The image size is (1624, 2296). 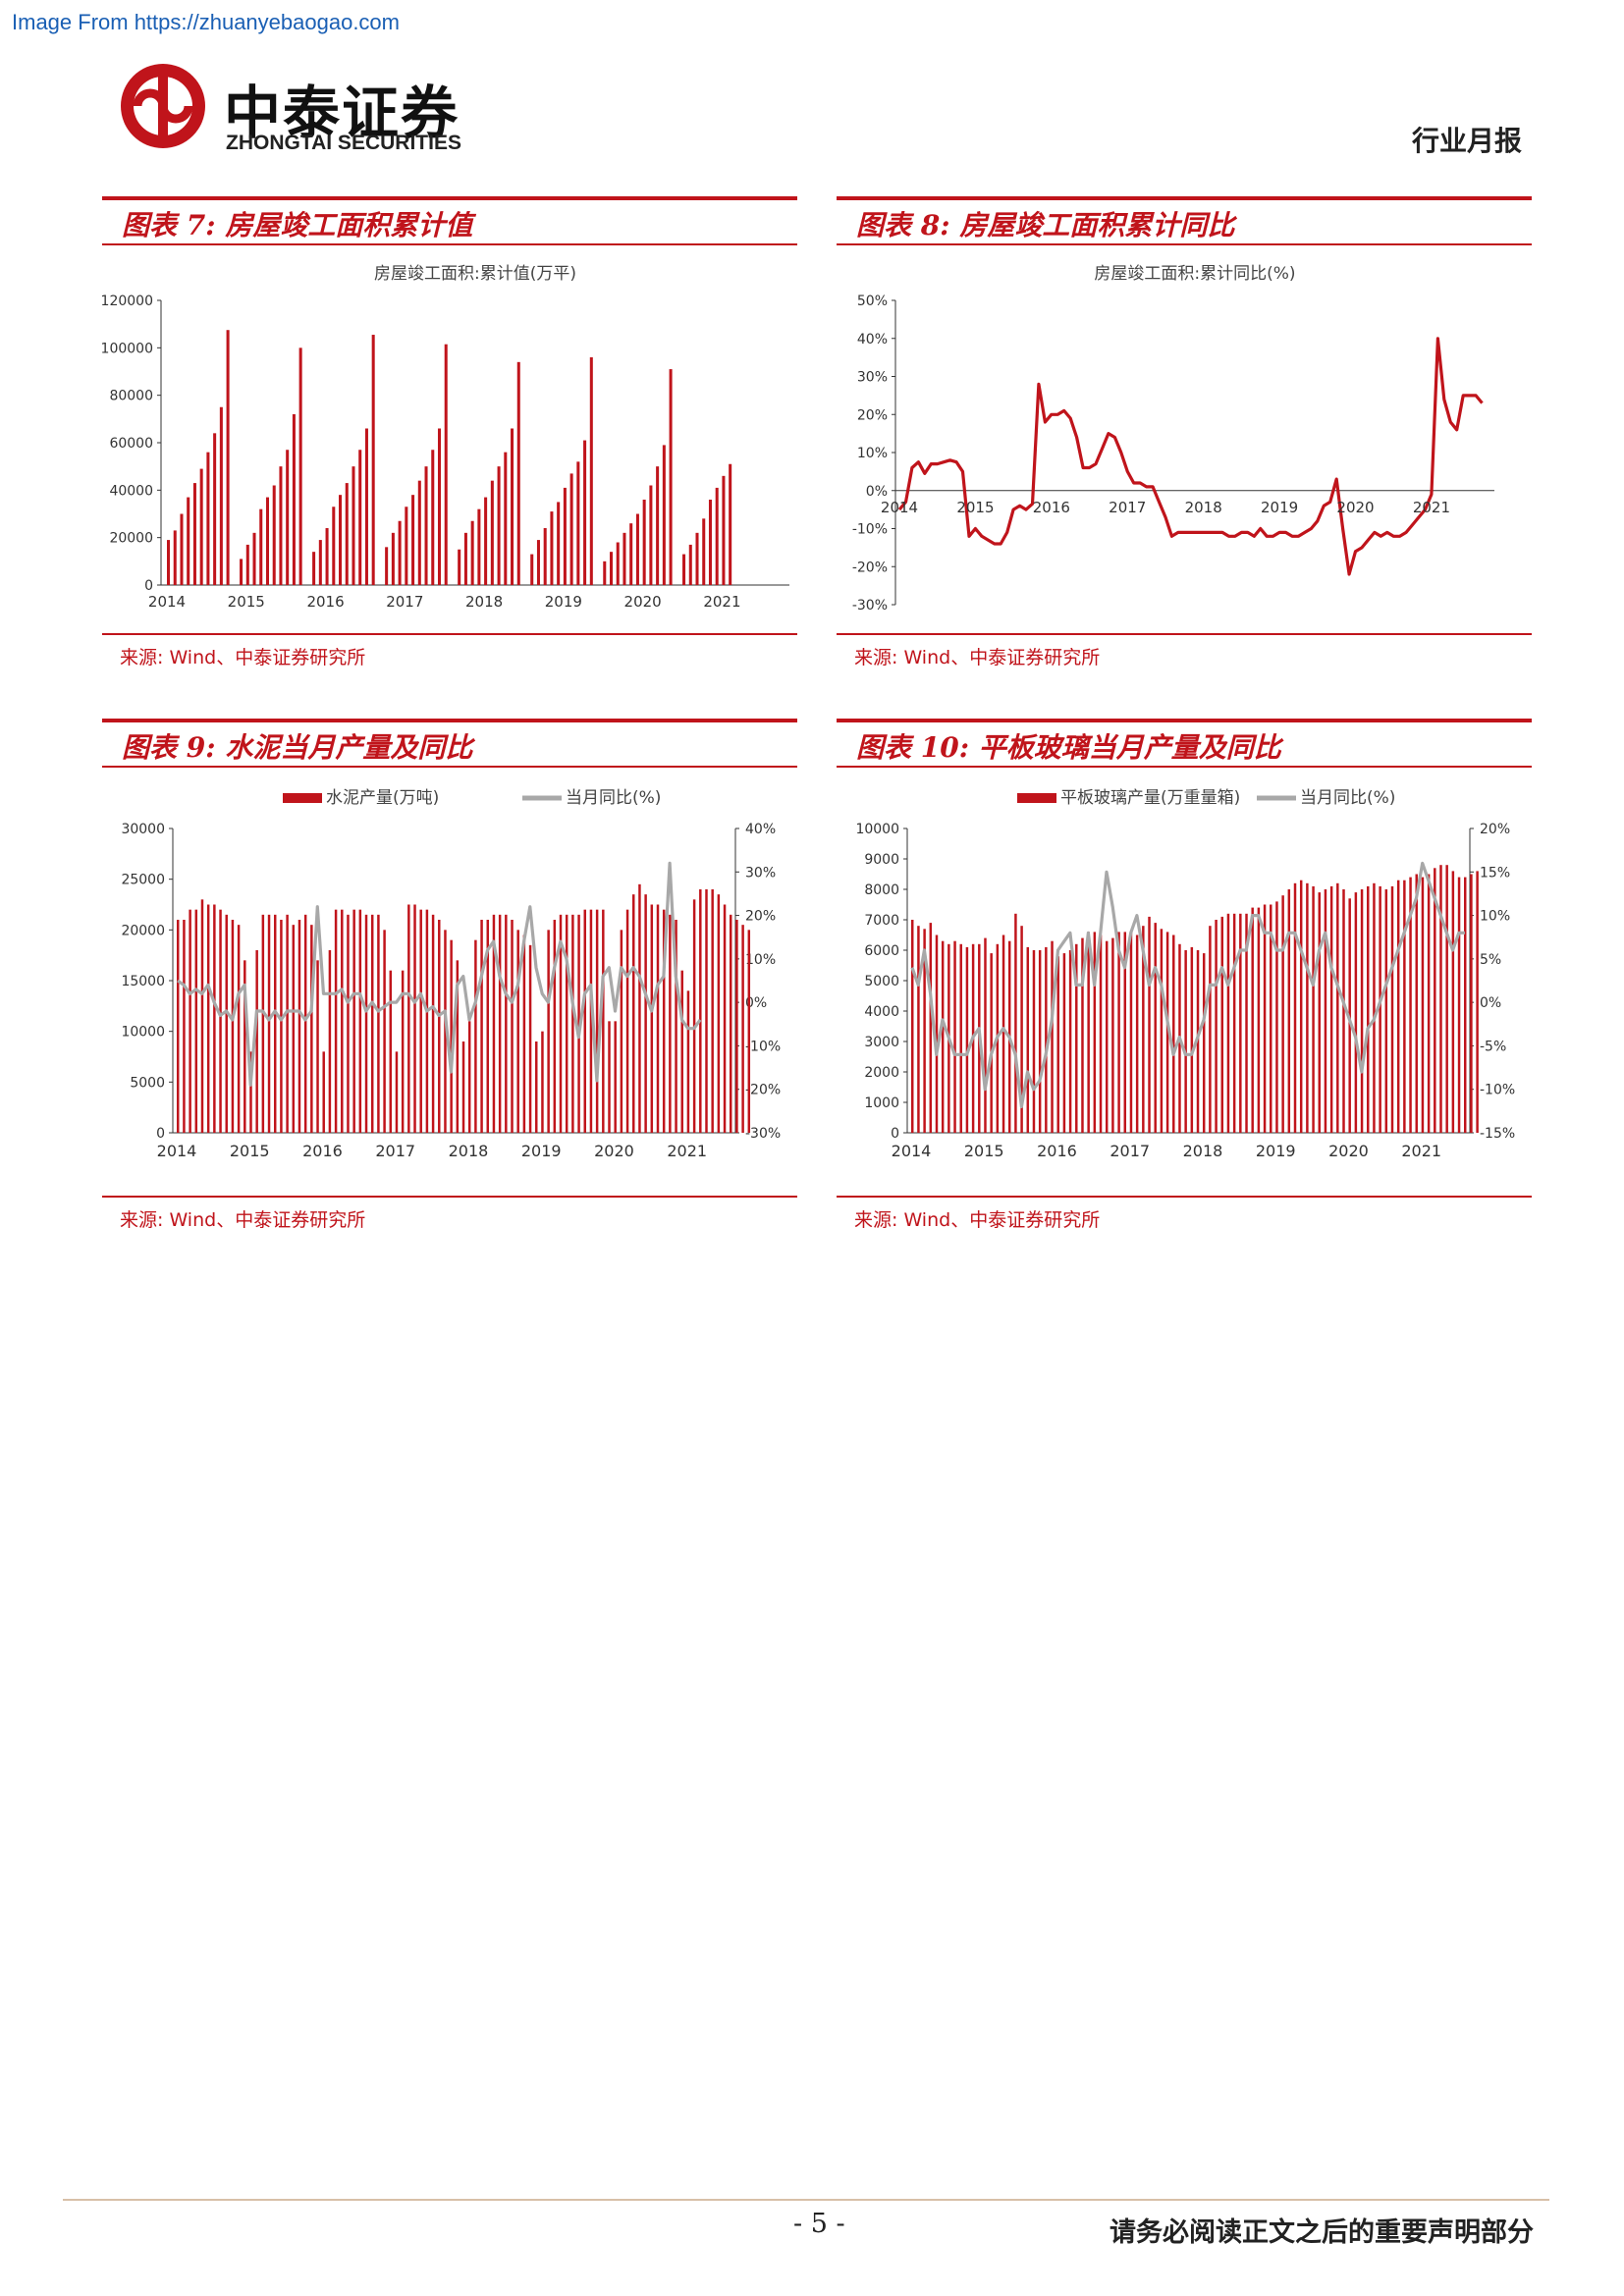 What do you see at coordinates (1493, 1047) in the screenshot?
I see `y-right-tick-label: -5%` at bounding box center [1493, 1047].